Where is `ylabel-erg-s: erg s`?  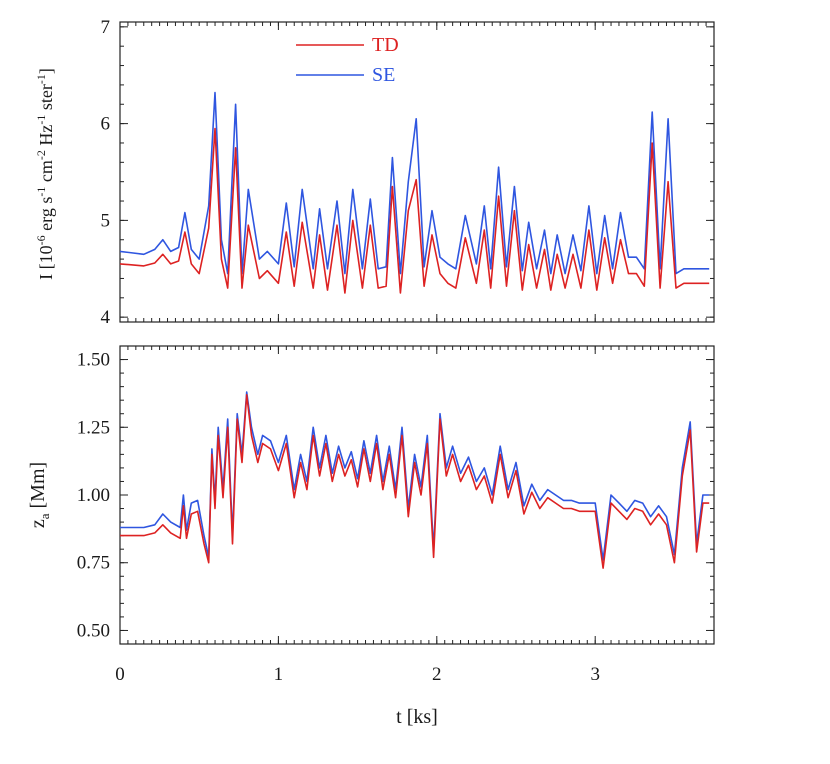
ylabel-erg-s: erg s is located at coordinates (46, 216).